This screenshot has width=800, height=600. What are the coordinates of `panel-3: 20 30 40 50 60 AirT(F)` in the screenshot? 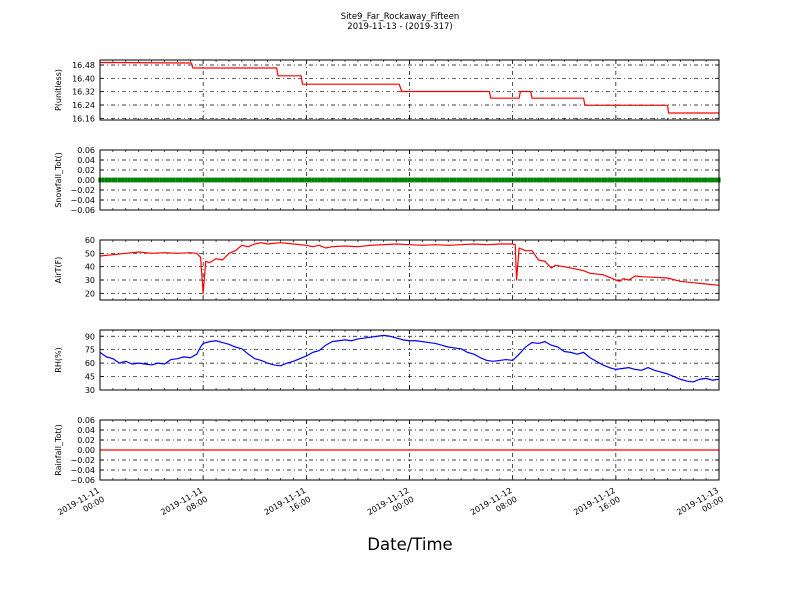 It's located at (387, 268).